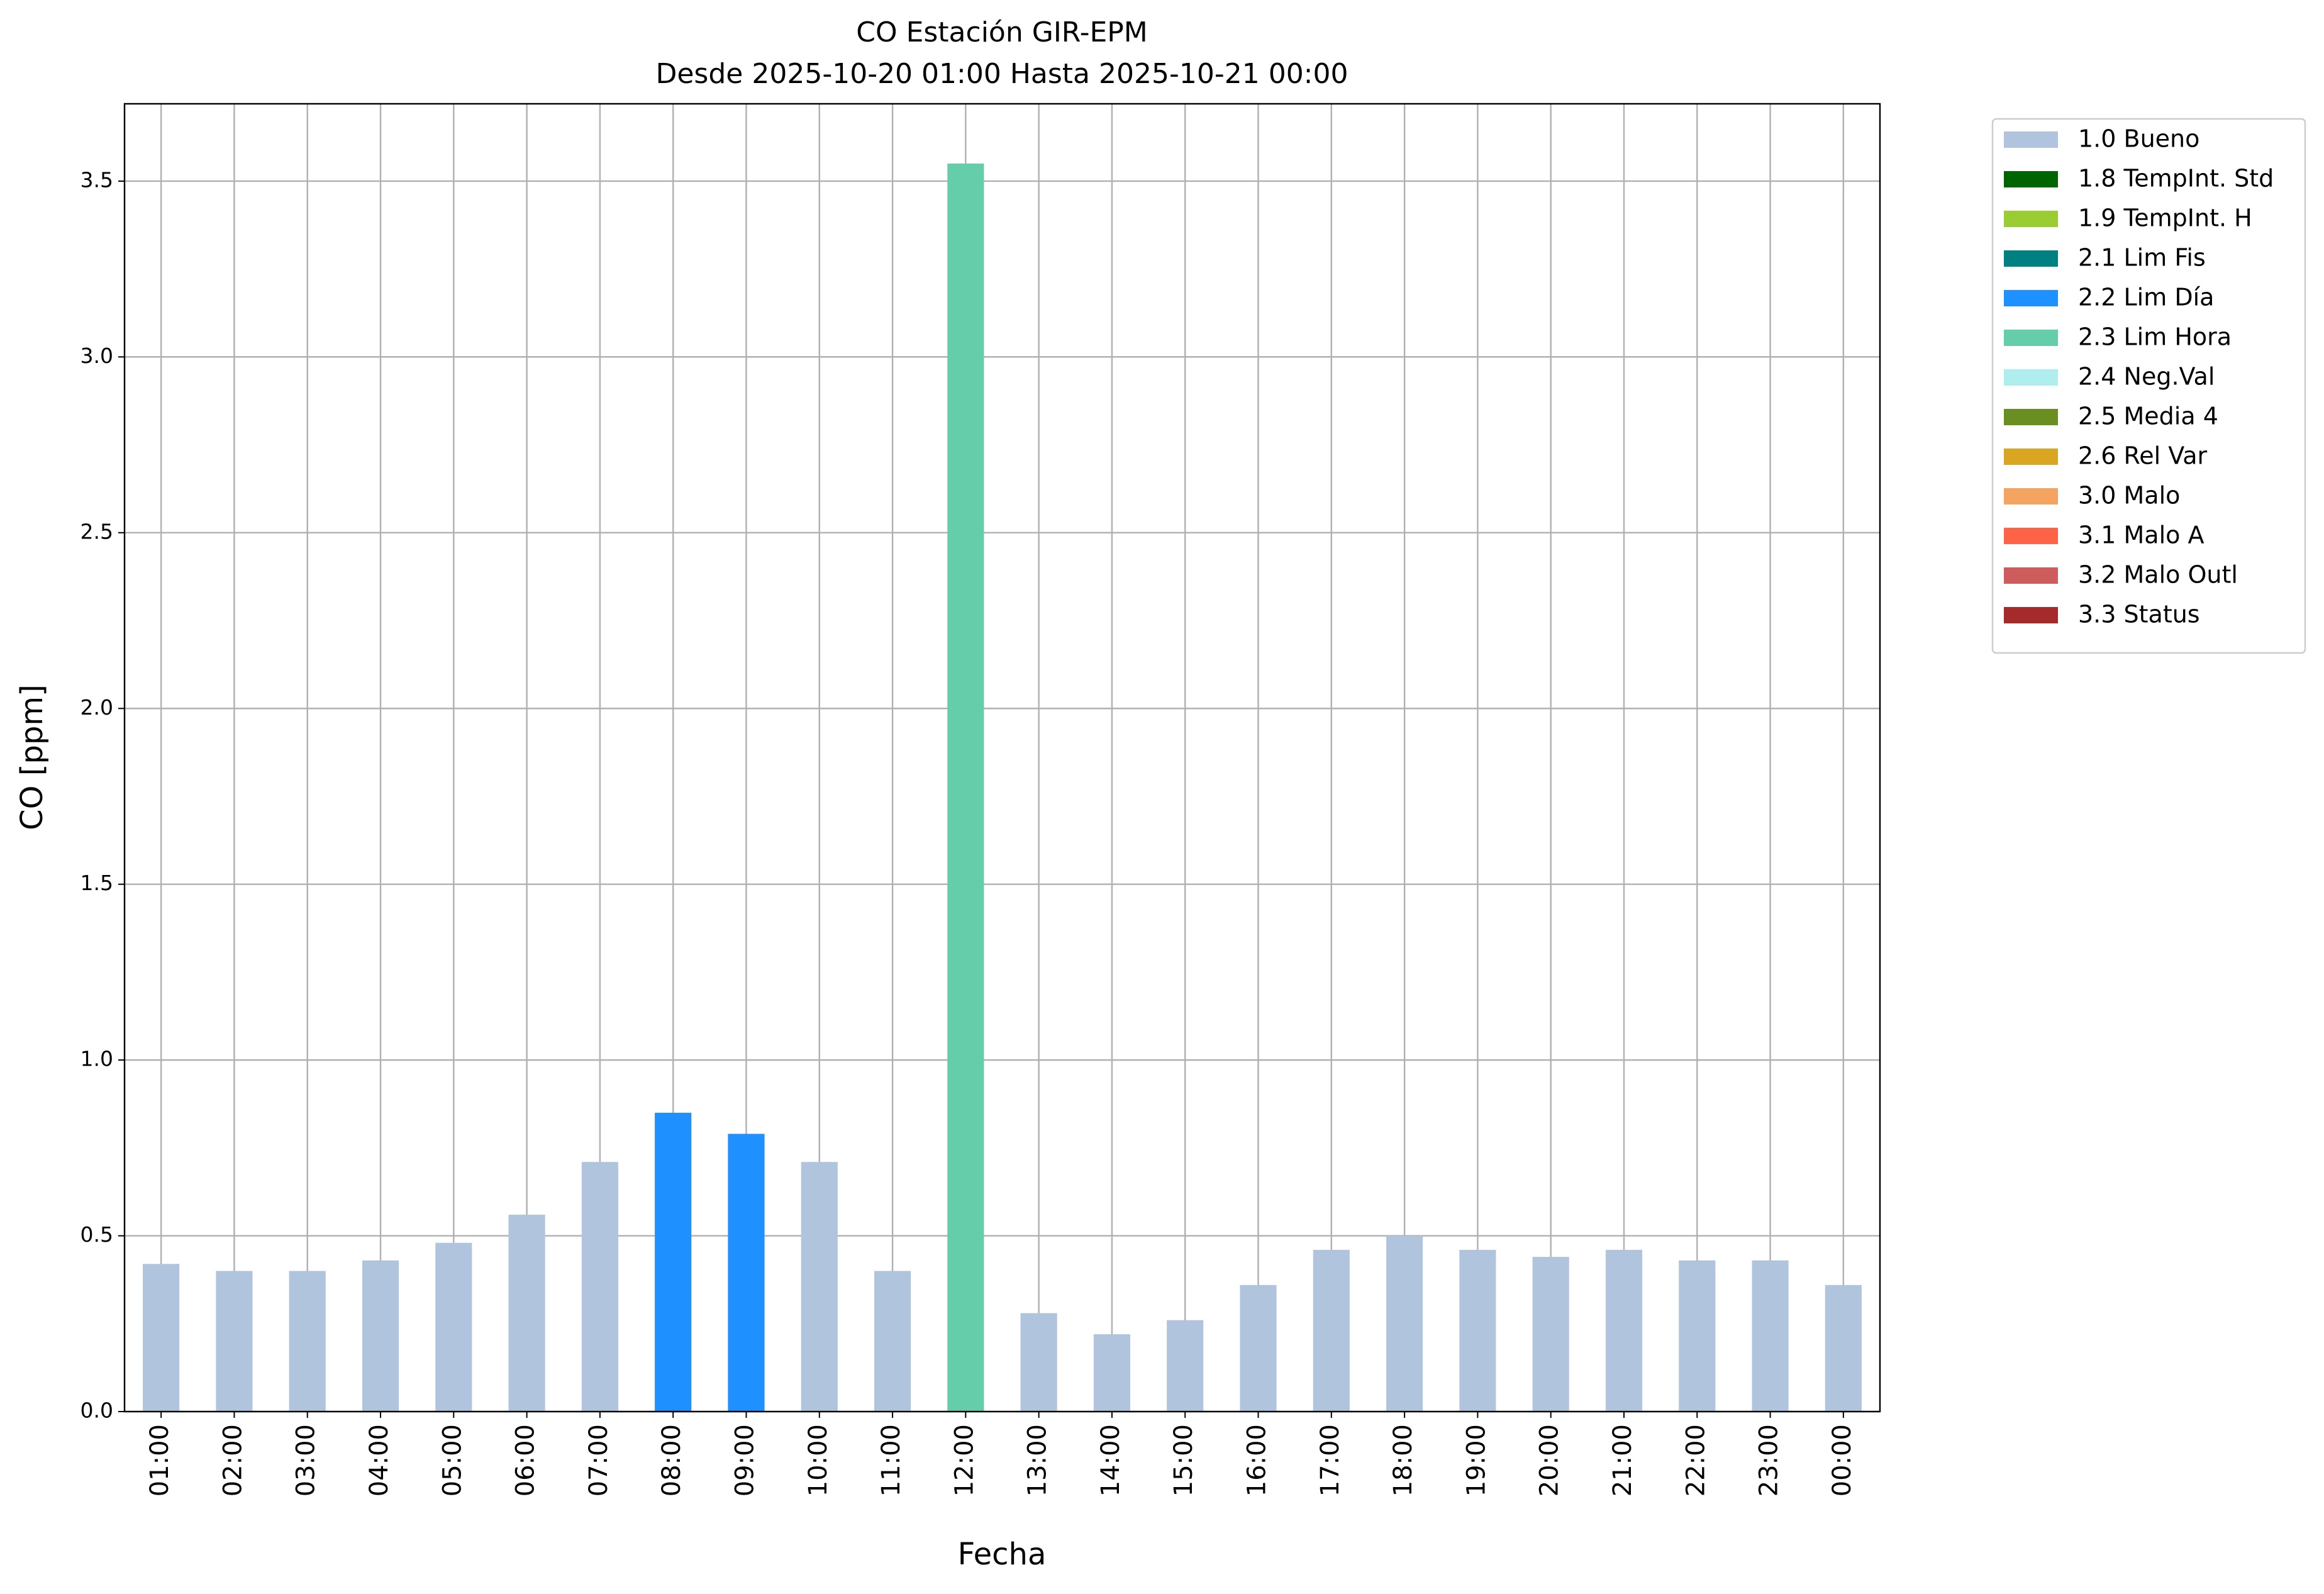  What do you see at coordinates (1257, 1460) in the screenshot?
I see `x-tick-label: 16:00` at bounding box center [1257, 1460].